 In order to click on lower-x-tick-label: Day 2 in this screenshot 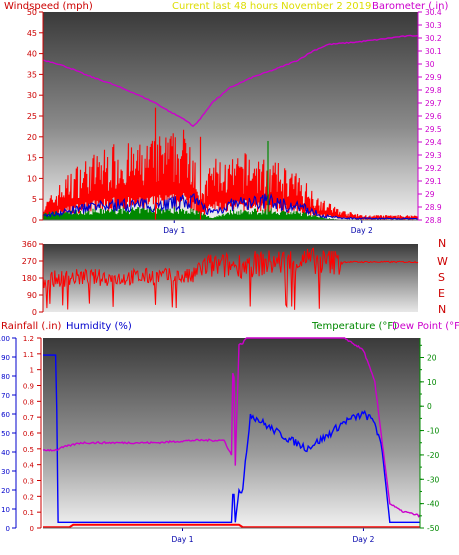, I will do `click(363, 539)`.